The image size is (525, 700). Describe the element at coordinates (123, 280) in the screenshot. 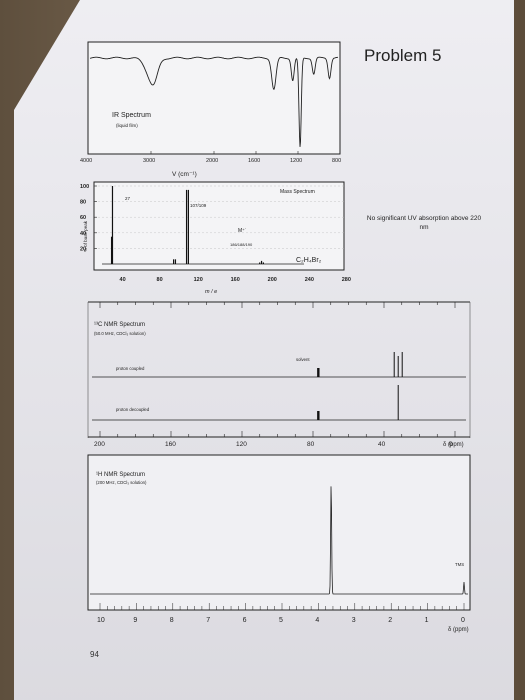

I see `ms-x-tick-label: 40` at that location.